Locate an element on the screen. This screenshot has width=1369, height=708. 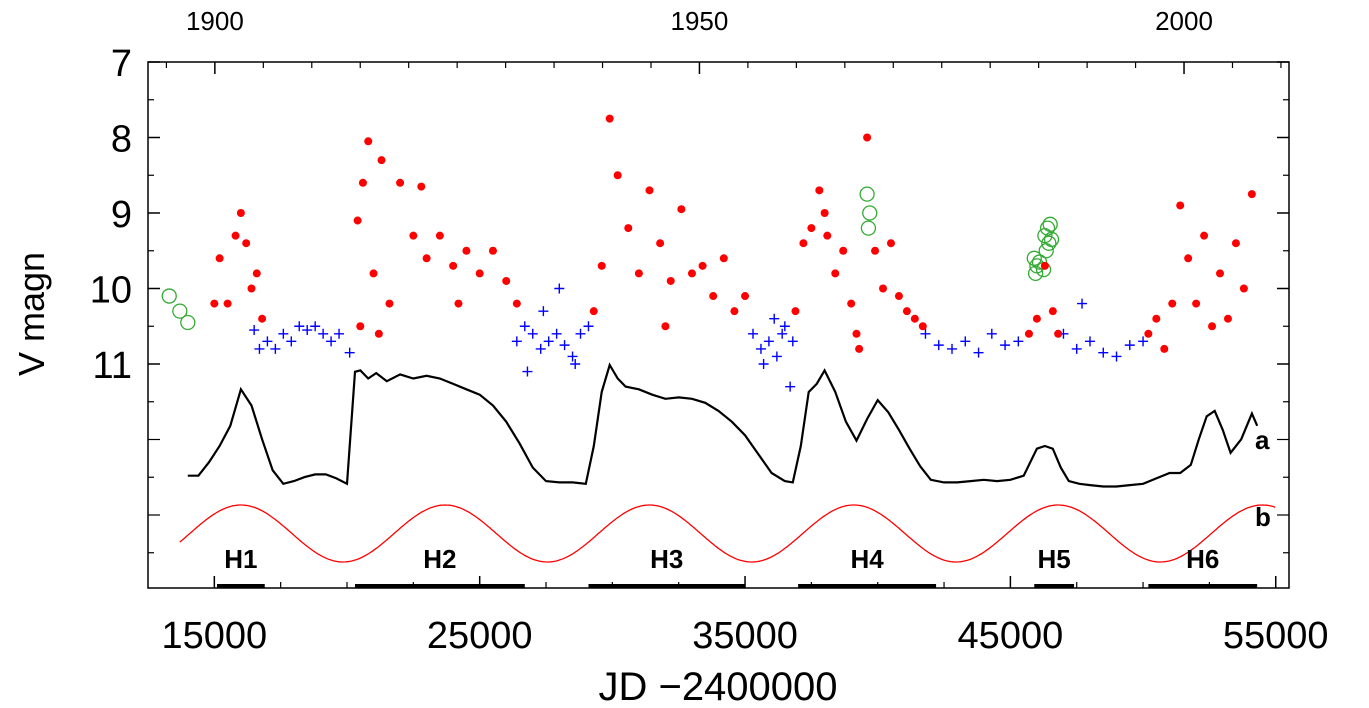
curve-b is located at coordinates (727, 533).